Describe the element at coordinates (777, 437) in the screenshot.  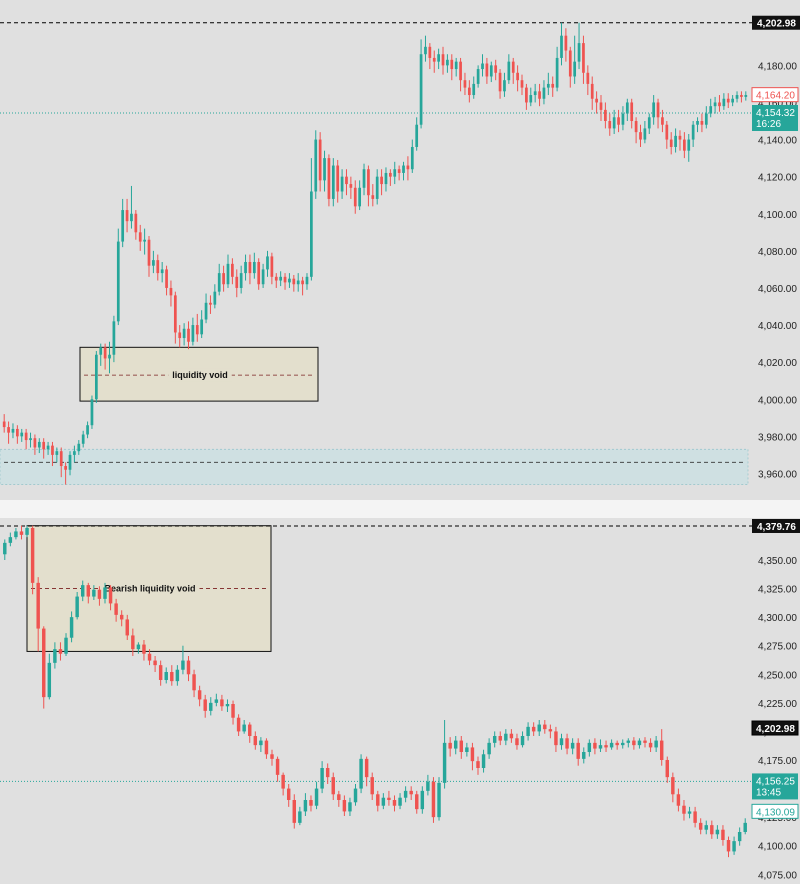
I see `price-tick-label: 3,980.00` at that location.